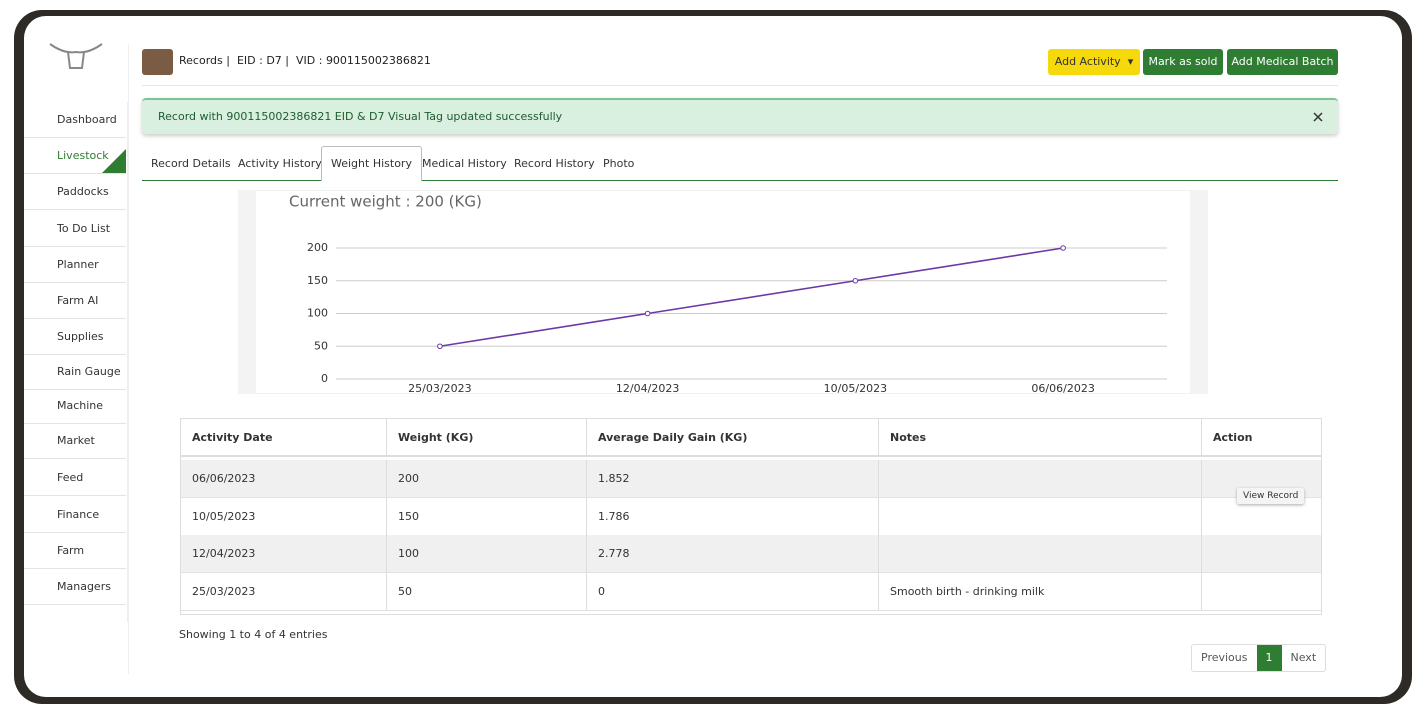  I want to click on table-cell: 2.778, so click(733, 553).